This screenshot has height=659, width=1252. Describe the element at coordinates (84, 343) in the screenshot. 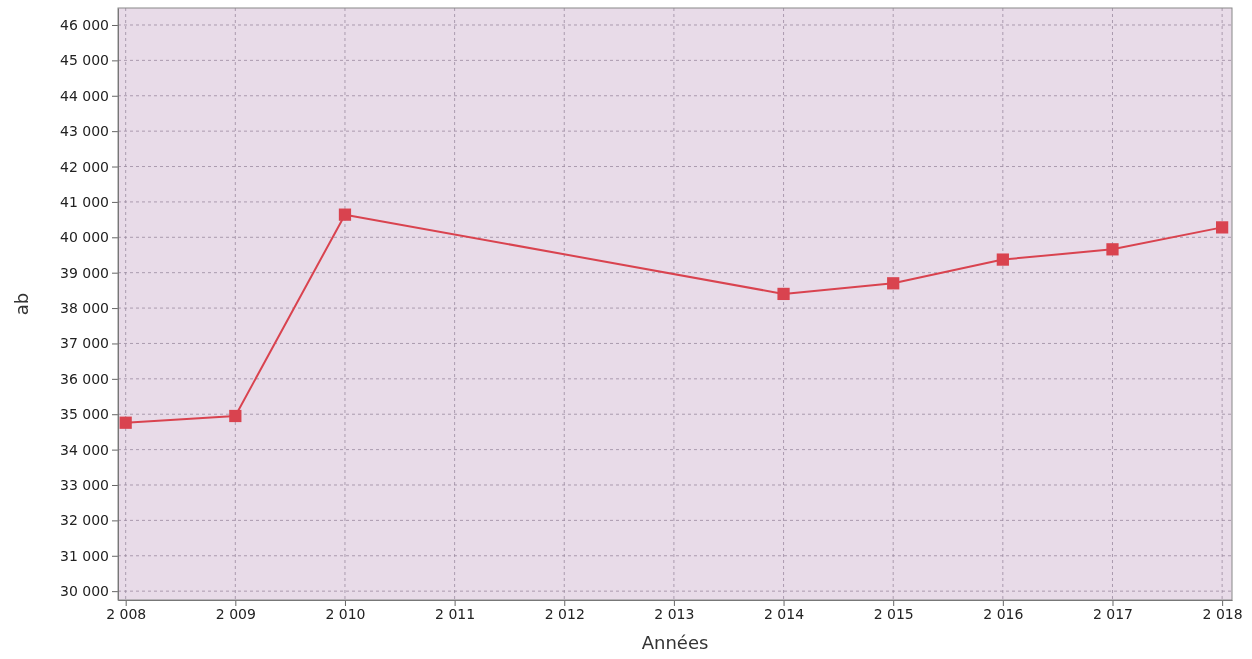

I see `y-tick-label: 37 000` at that location.